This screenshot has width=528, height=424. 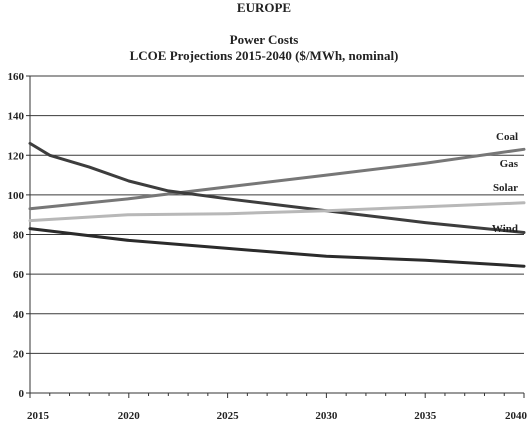 What do you see at coordinates (22, 394) in the screenshot?
I see `y-tick-label: 0` at bounding box center [22, 394].